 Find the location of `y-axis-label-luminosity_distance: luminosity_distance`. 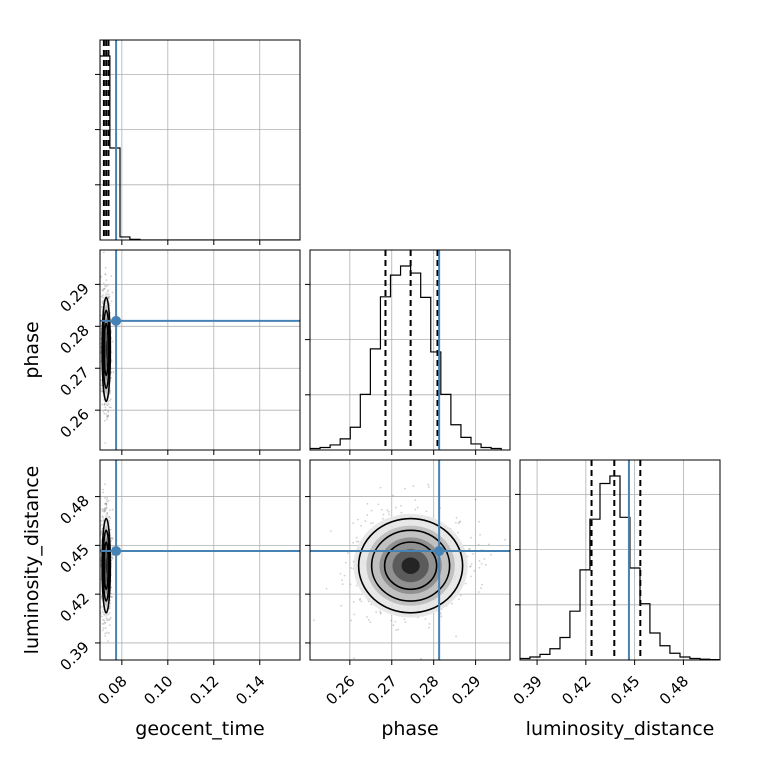

y-axis-label-luminosity_distance: luminosity_distance is located at coordinates (32, 560).